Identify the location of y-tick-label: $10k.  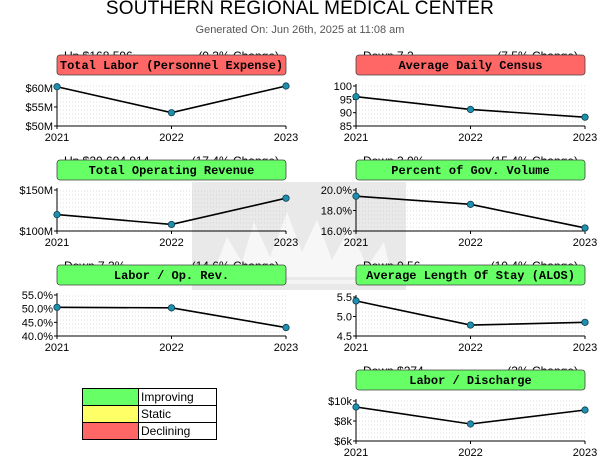
(340, 402).